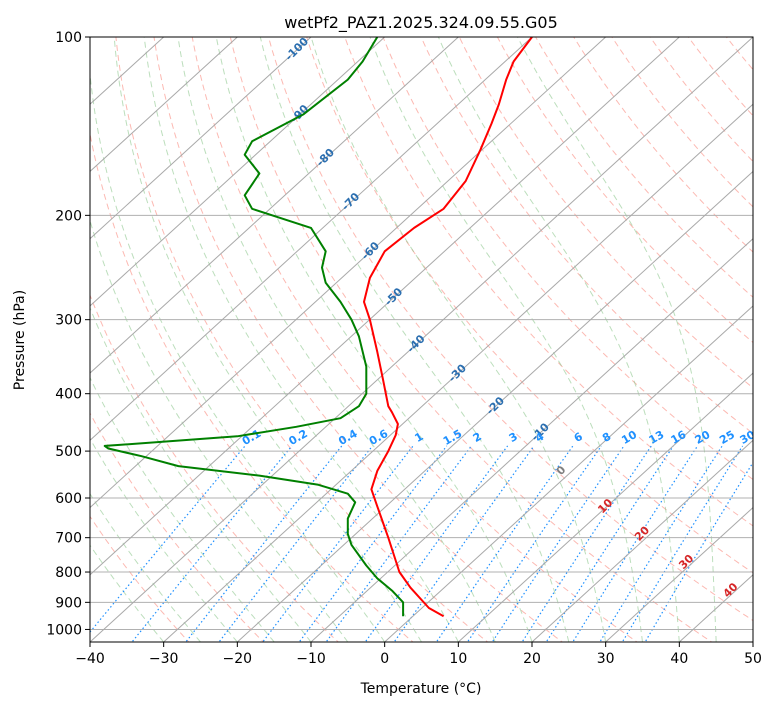 This screenshot has width=775, height=708. What do you see at coordinates (64, 630) in the screenshot?
I see `y-tick-label: 1000` at bounding box center [64, 630].